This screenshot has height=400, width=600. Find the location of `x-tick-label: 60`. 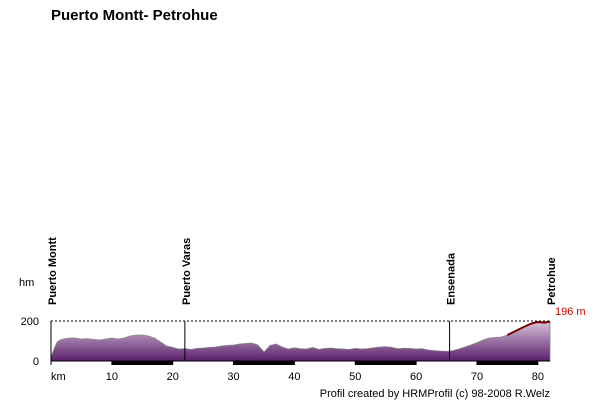

x-tick-label: 60 is located at coordinates (416, 377).